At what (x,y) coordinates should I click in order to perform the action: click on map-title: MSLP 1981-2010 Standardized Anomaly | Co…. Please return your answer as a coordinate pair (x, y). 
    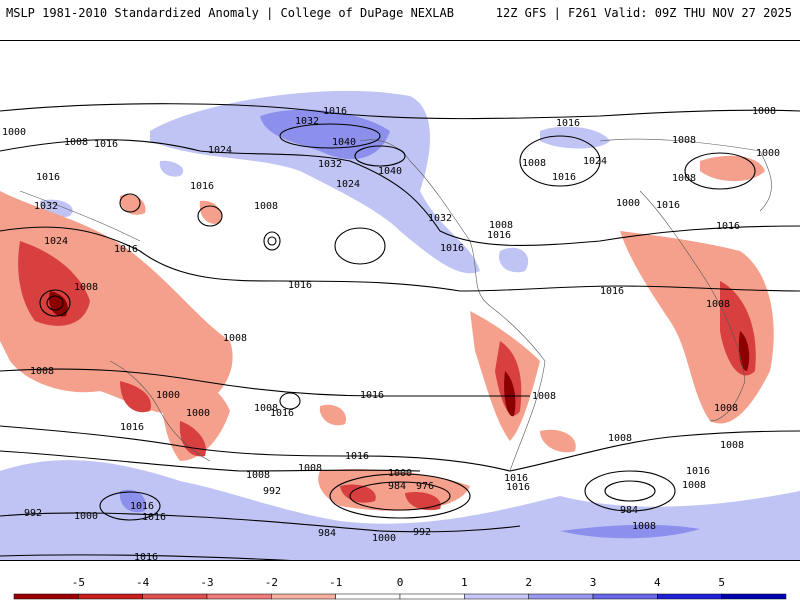
    Looking at the image, I should click on (230, 13).